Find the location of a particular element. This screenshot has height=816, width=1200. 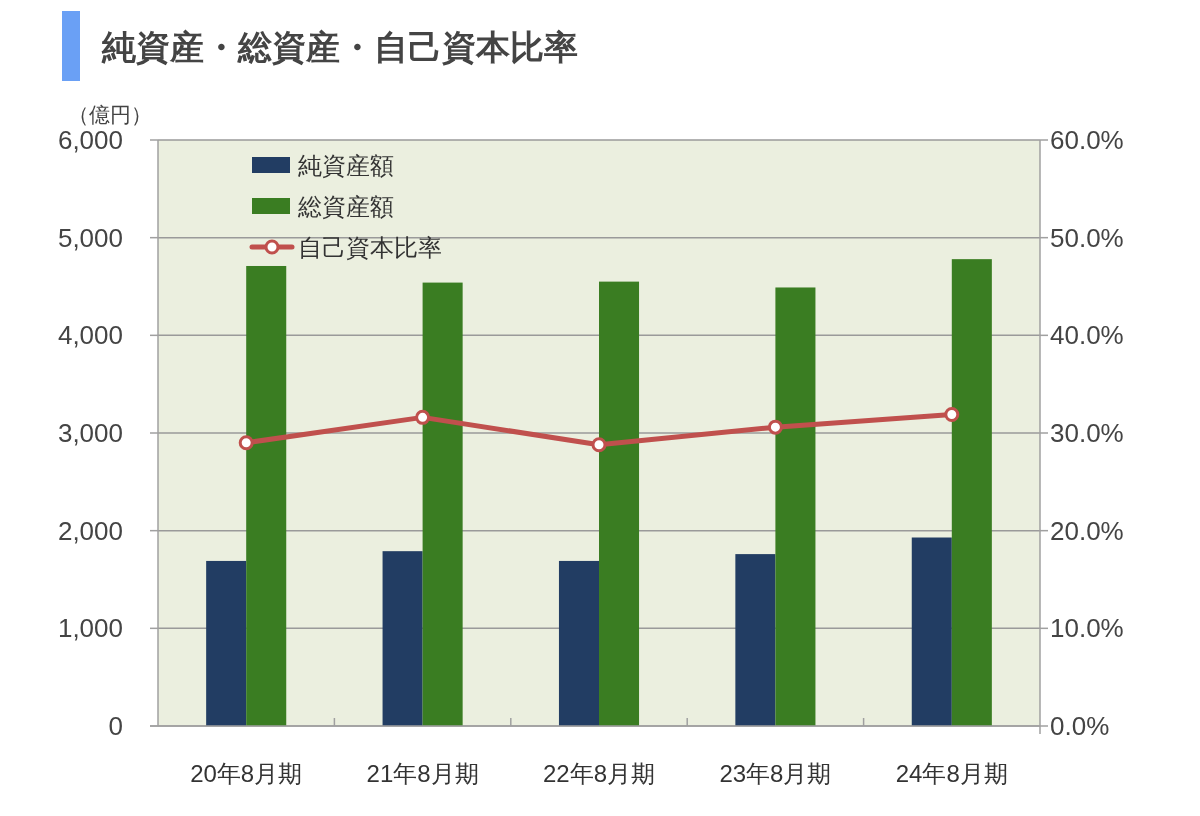

y2-tick-label: 20.0% is located at coordinates (1087, 530).